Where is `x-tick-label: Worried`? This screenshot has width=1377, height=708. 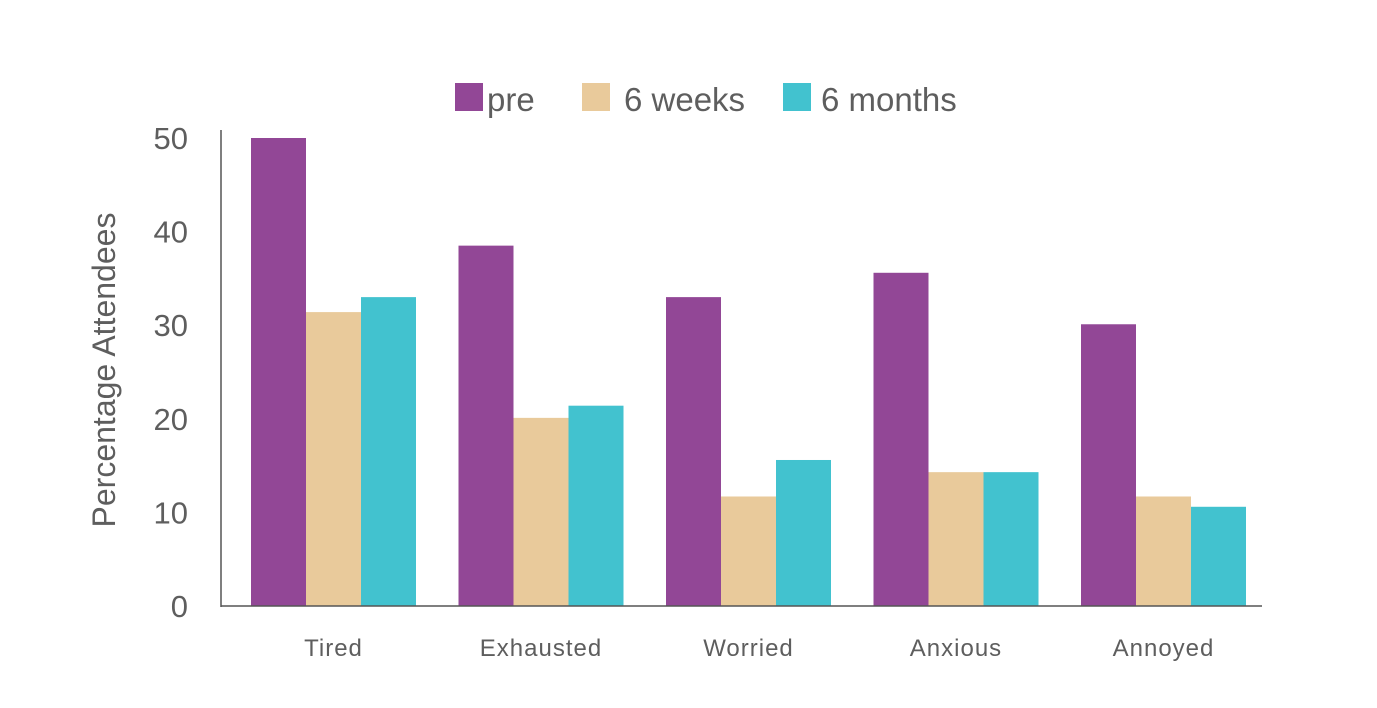 x-tick-label: Worried is located at coordinates (748, 648).